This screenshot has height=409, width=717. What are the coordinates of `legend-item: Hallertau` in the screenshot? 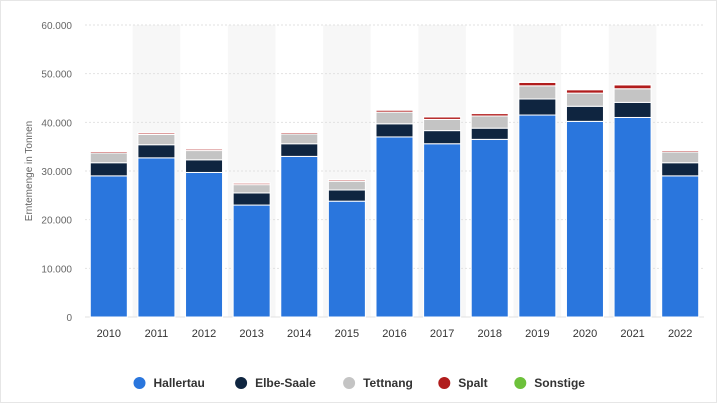 It's located at (169, 383).